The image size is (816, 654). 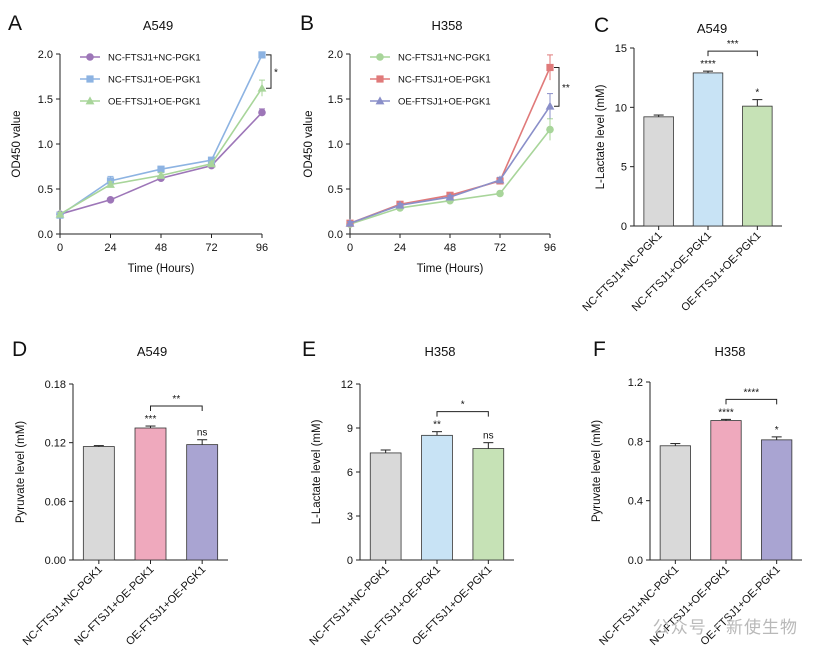 What do you see at coordinates (317, 471) in the screenshot?
I see `y-axis-label: L-Lactate level (mM)` at bounding box center [317, 471].